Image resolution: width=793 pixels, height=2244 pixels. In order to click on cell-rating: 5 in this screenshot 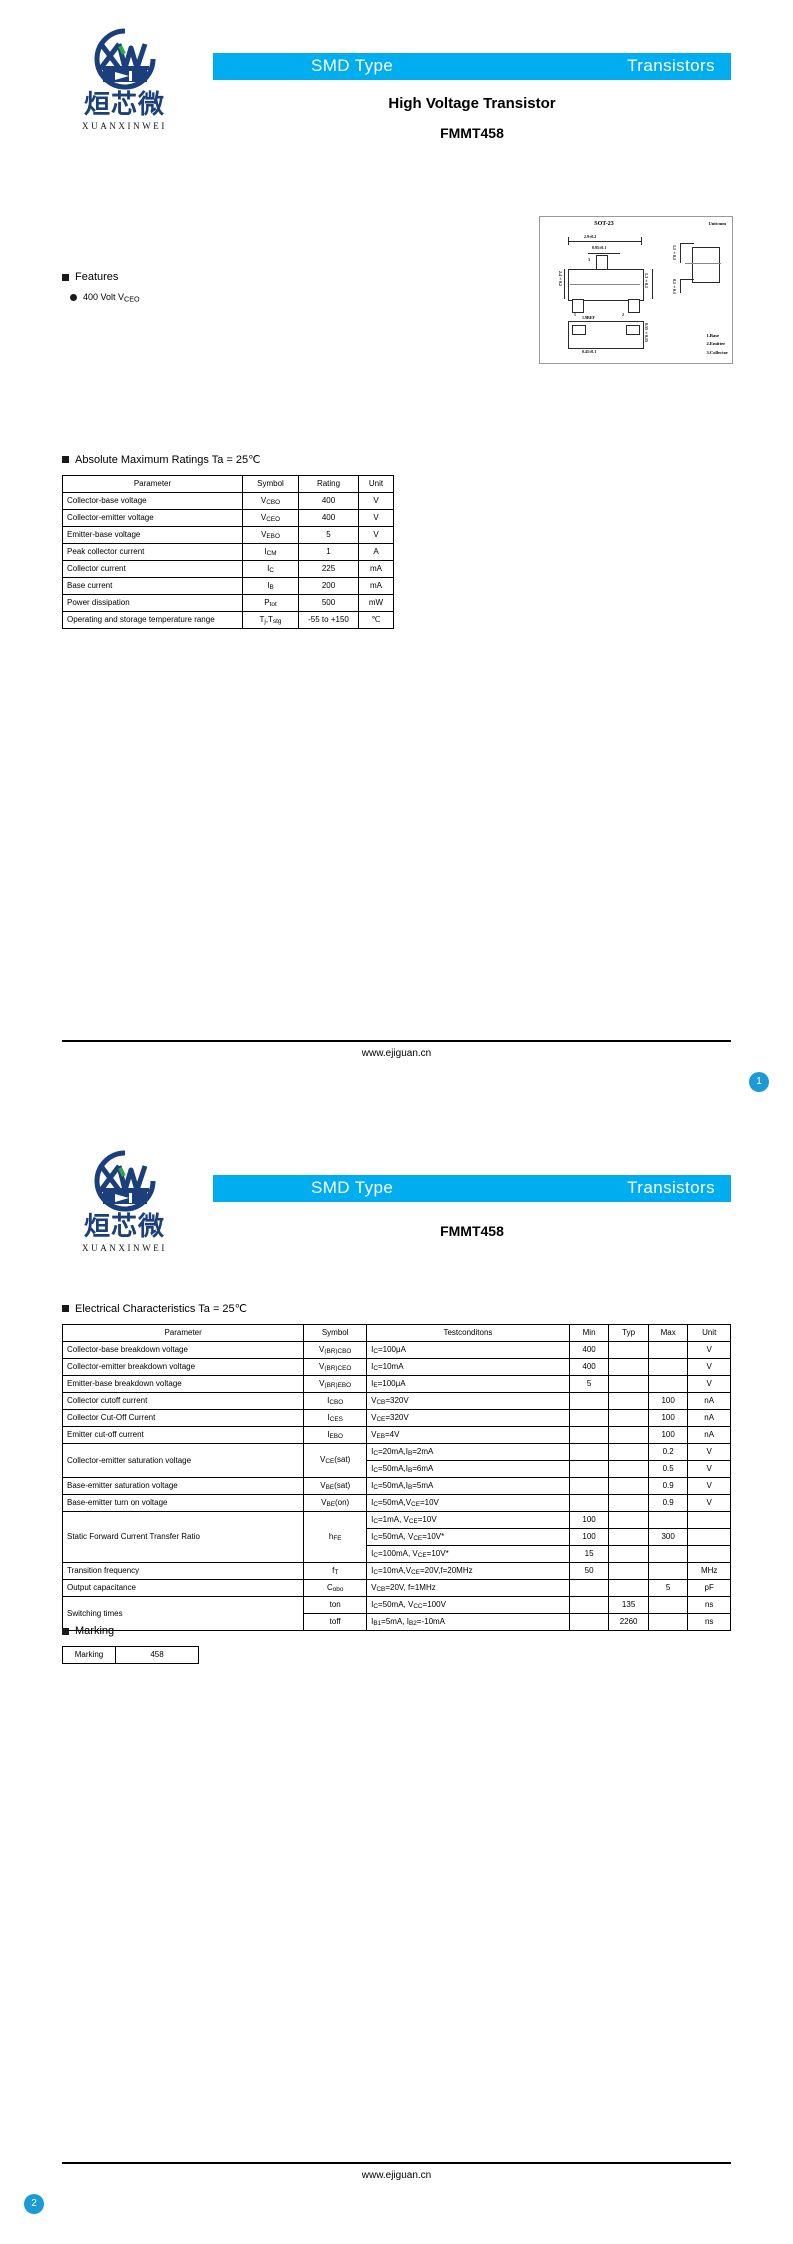, I will do `click(328, 535)`.